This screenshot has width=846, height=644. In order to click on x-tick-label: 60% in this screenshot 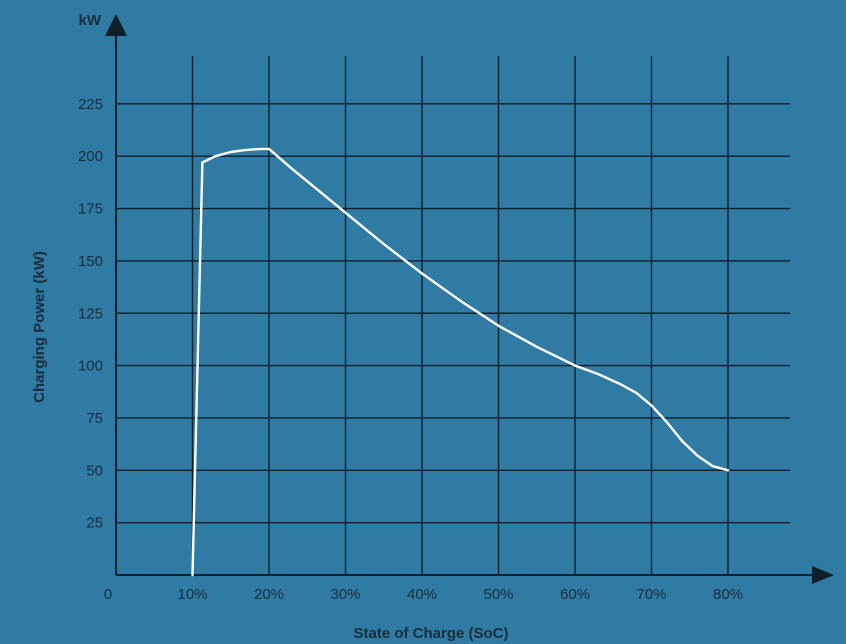, I will do `click(575, 594)`.